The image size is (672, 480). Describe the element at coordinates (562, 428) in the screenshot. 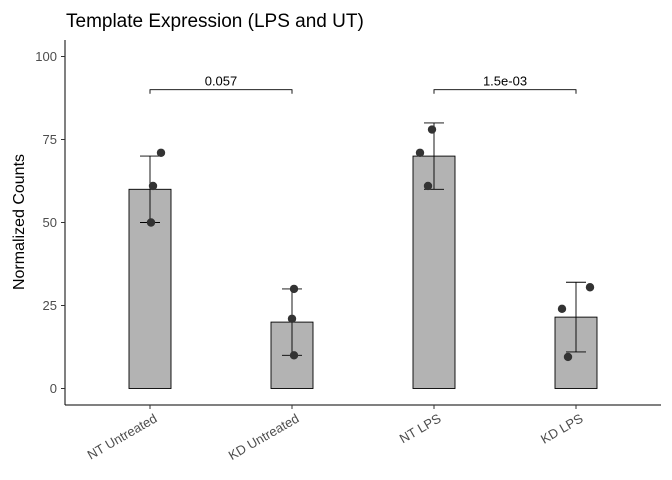

I see `x-tick-label: KD LPS` at that location.